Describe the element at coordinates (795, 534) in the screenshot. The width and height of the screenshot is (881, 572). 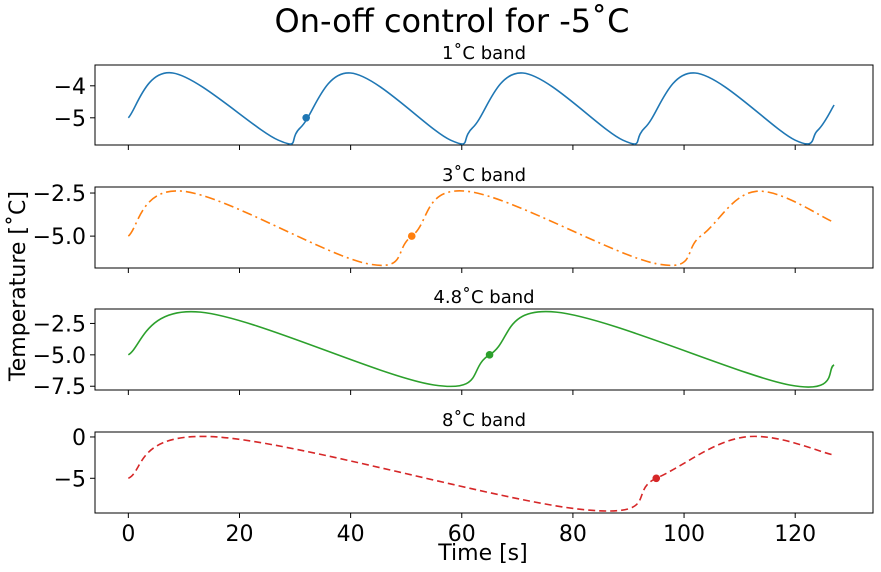
I see `x-tick-label: 120` at that location.